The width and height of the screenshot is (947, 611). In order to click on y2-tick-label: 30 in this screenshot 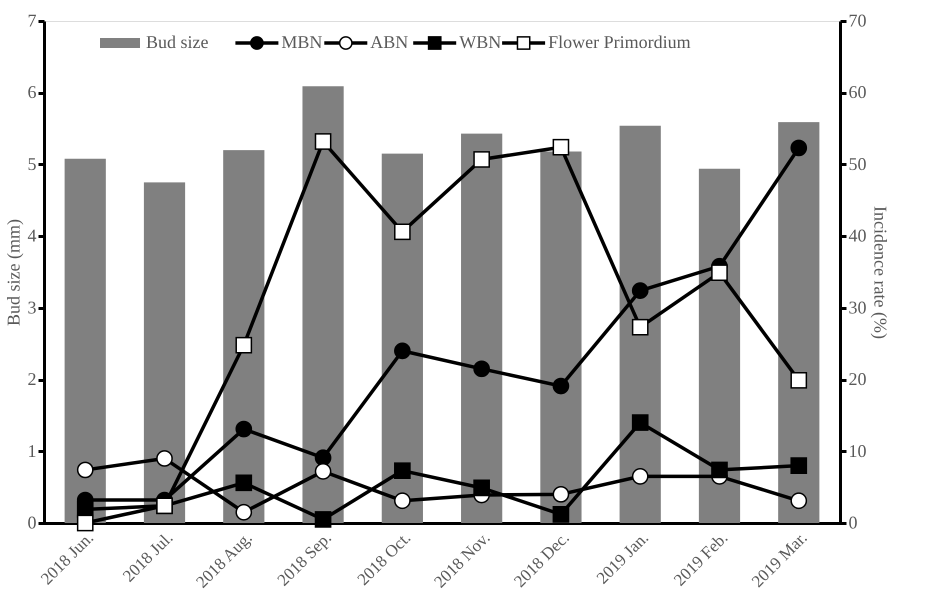, I will do `click(857, 307)`.